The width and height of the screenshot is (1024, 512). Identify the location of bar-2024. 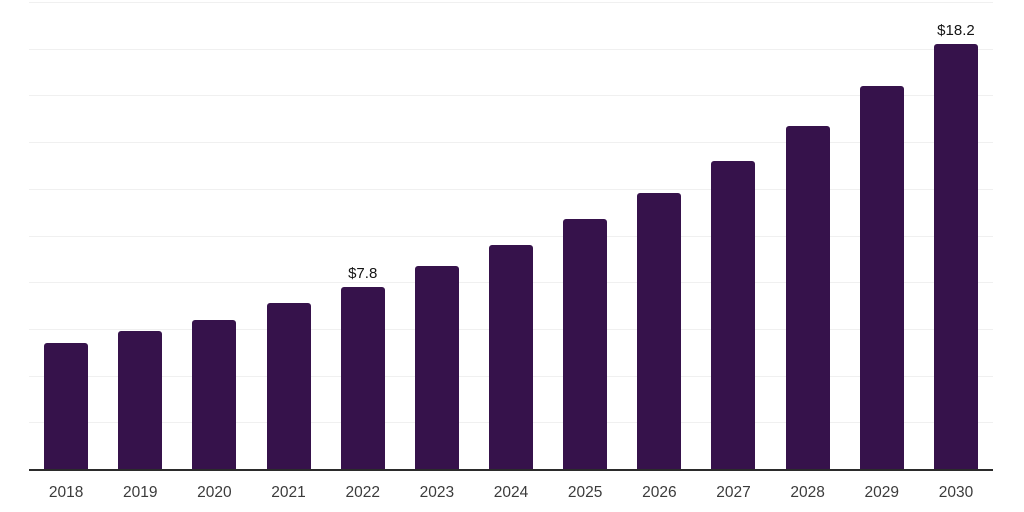
(511, 356).